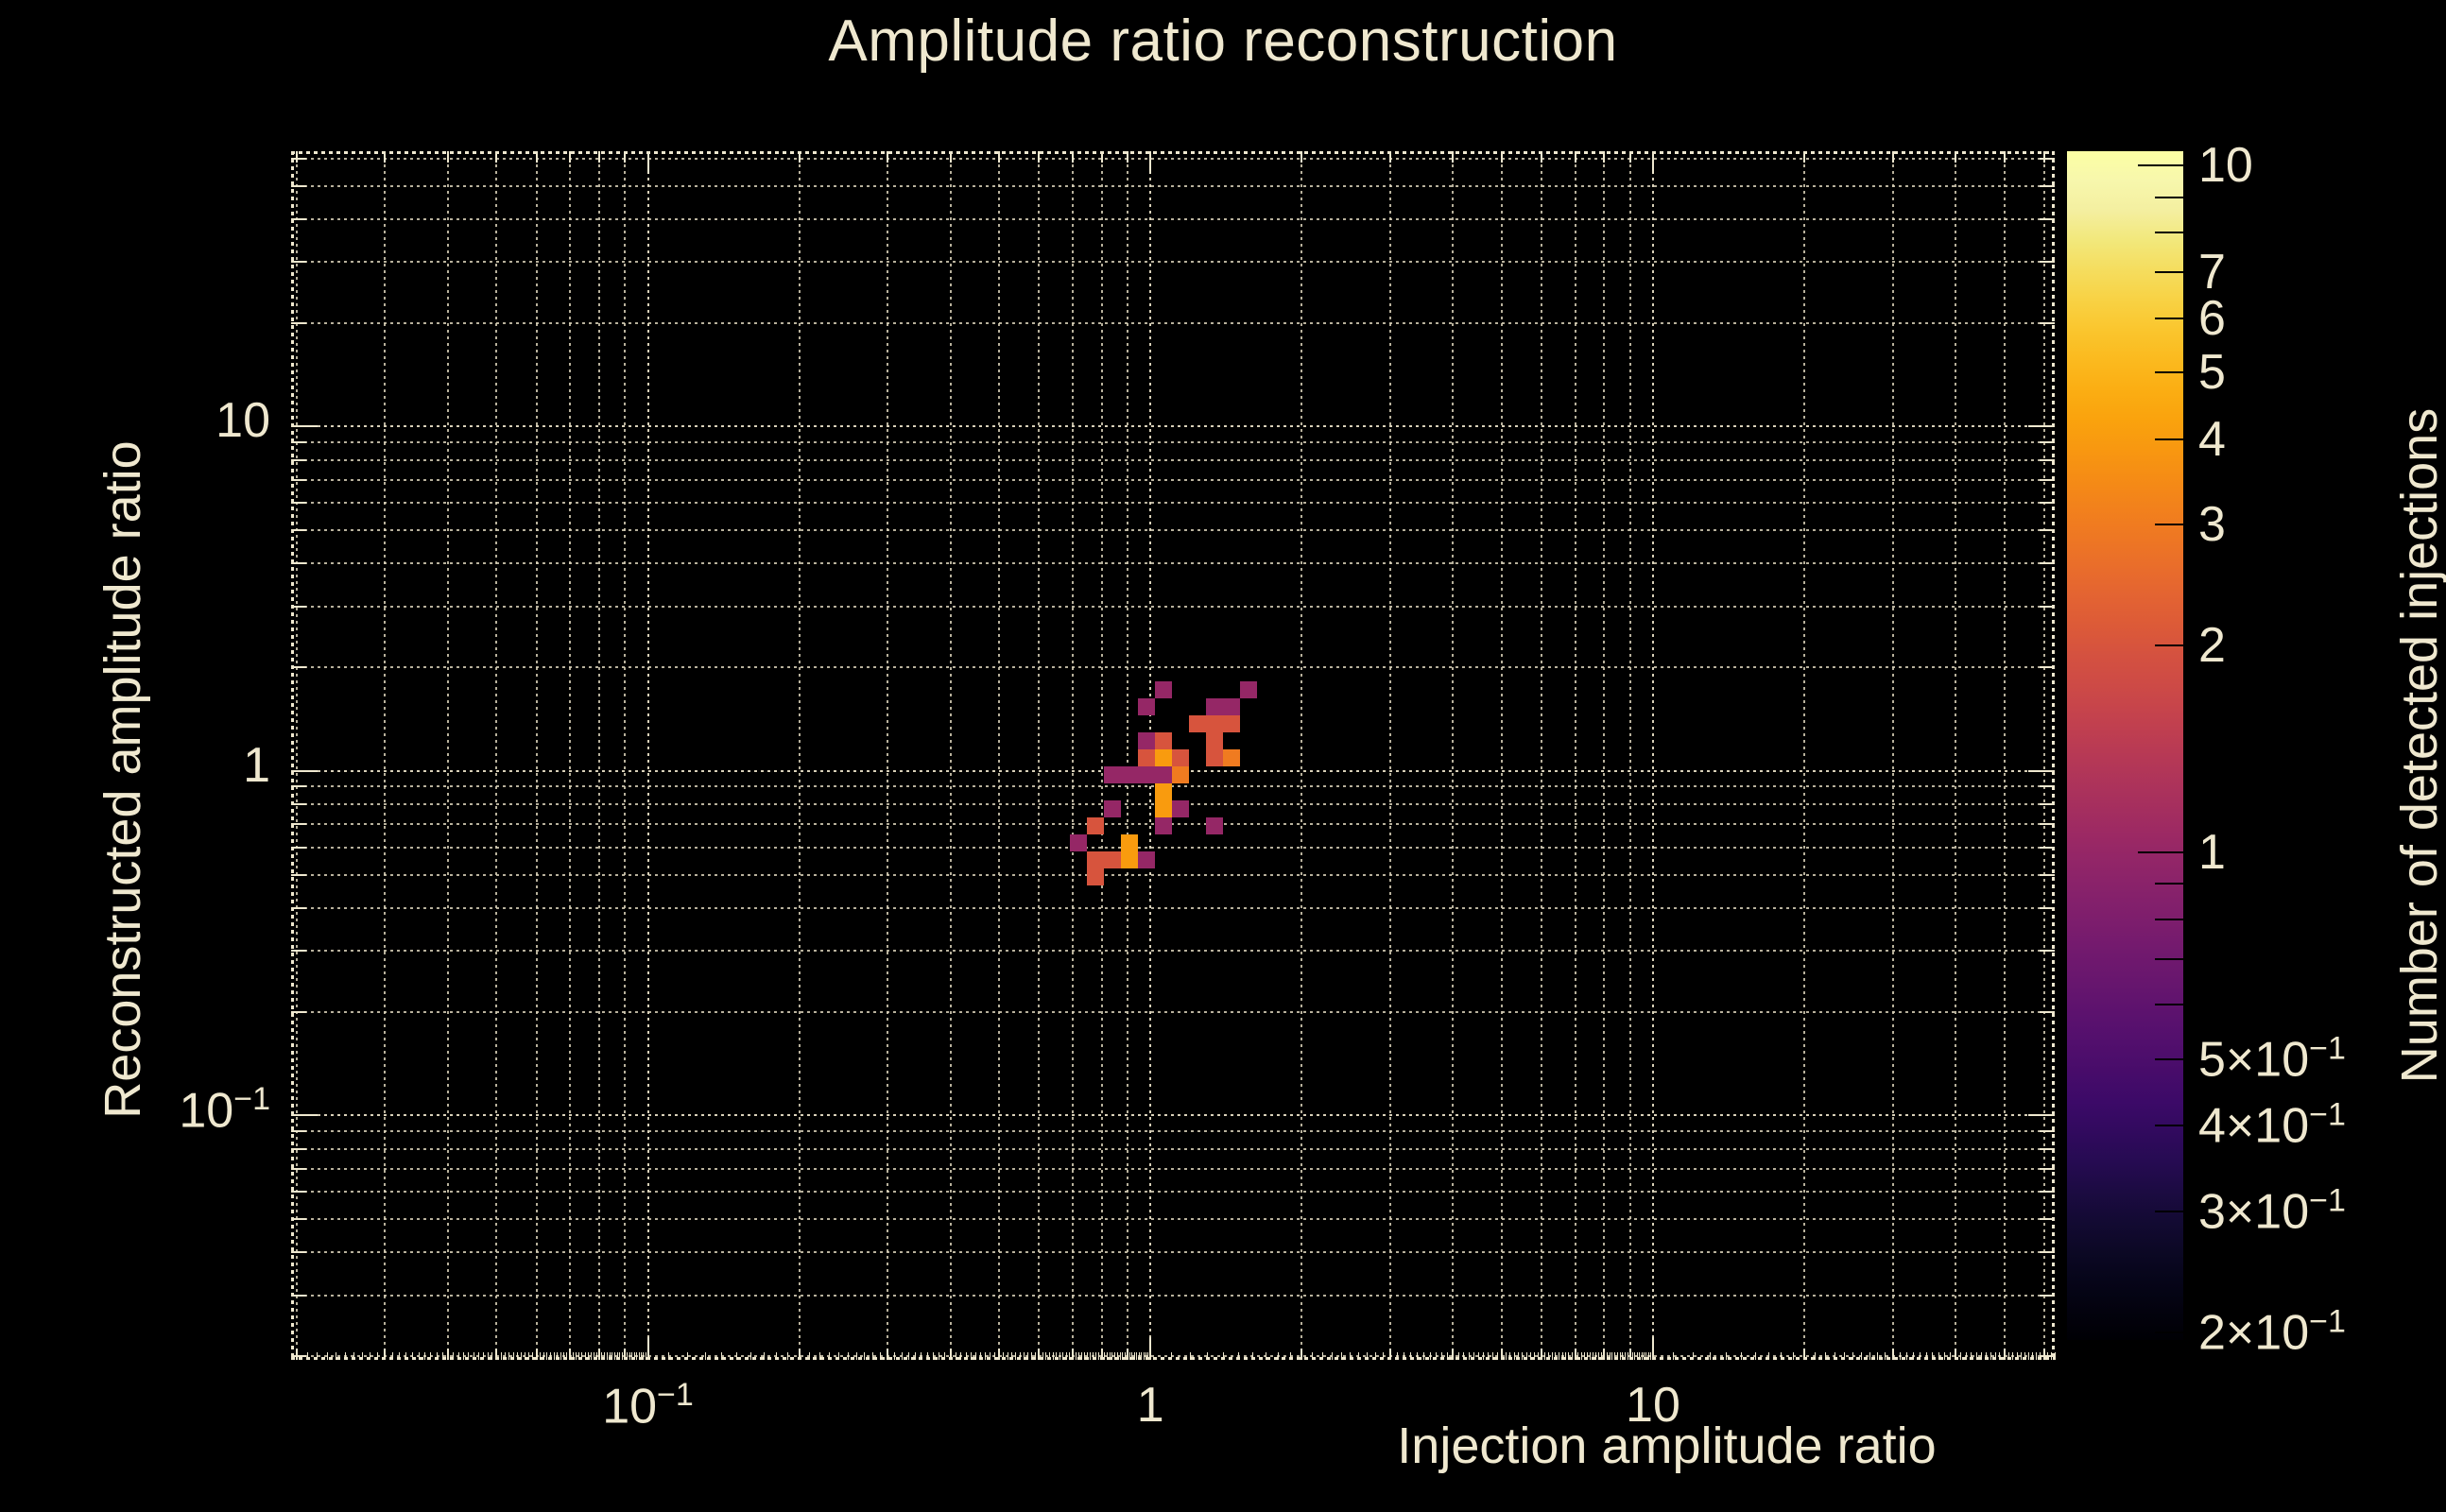  What do you see at coordinates (2212, 853) in the screenshot?
I see `colorbar-tick-label-7: 1` at bounding box center [2212, 853].